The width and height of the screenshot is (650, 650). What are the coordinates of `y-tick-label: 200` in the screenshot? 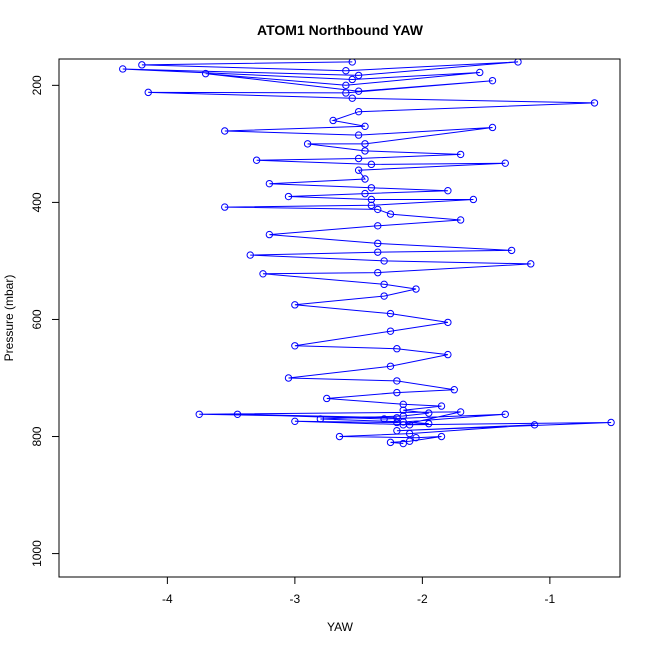 It's located at (37, 85).